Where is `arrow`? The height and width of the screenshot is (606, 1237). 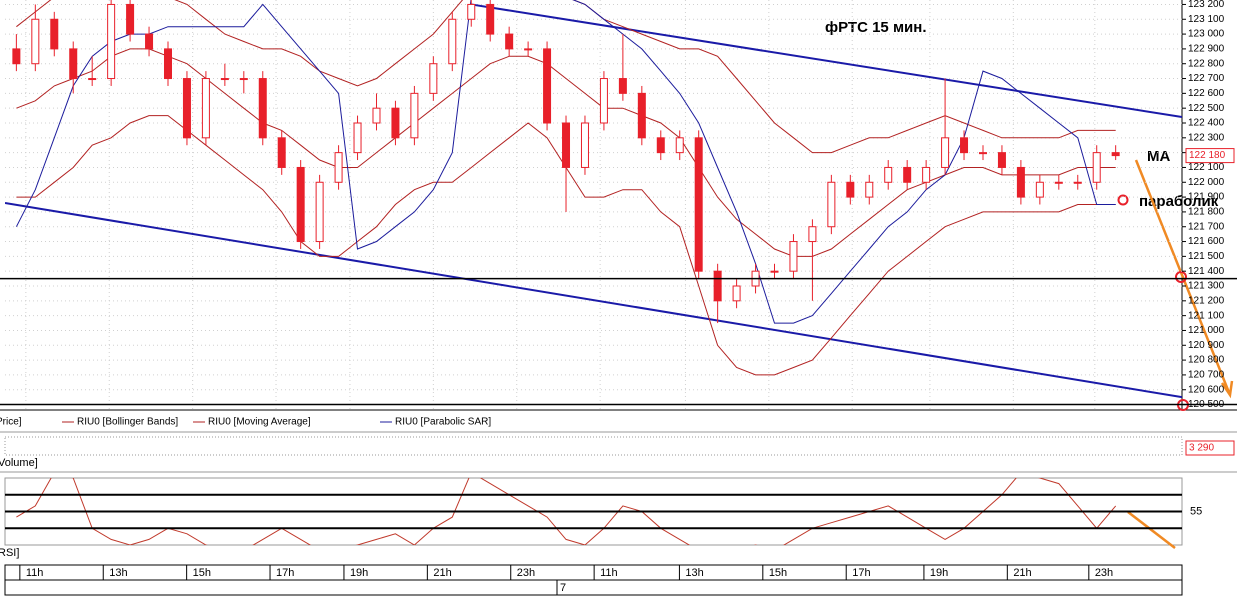 arrow is located at coordinates (1184, 279).